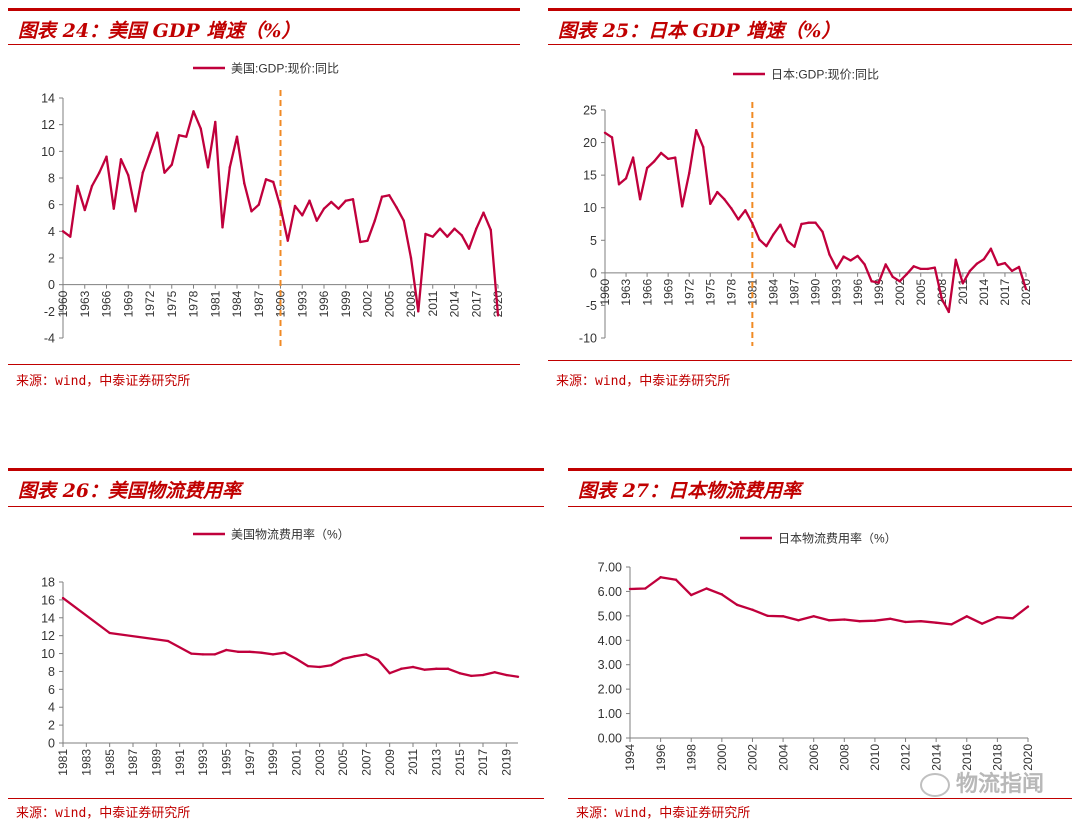 The width and height of the screenshot is (1080, 828). I want to click on x-tick-label: 1972, so click(689, 292).